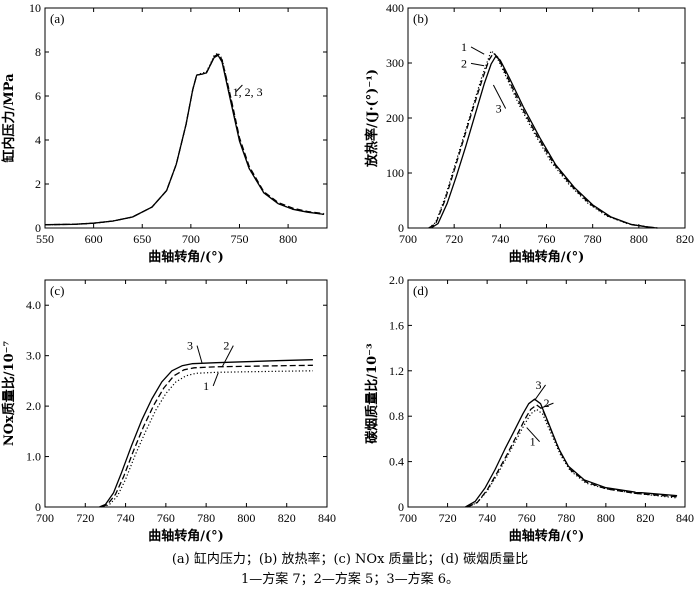 Image resolution: width=700 pixels, height=589 pixels. Describe the element at coordinates (38, 96) in the screenshot. I see `y-tick-label-a: 6` at that location.